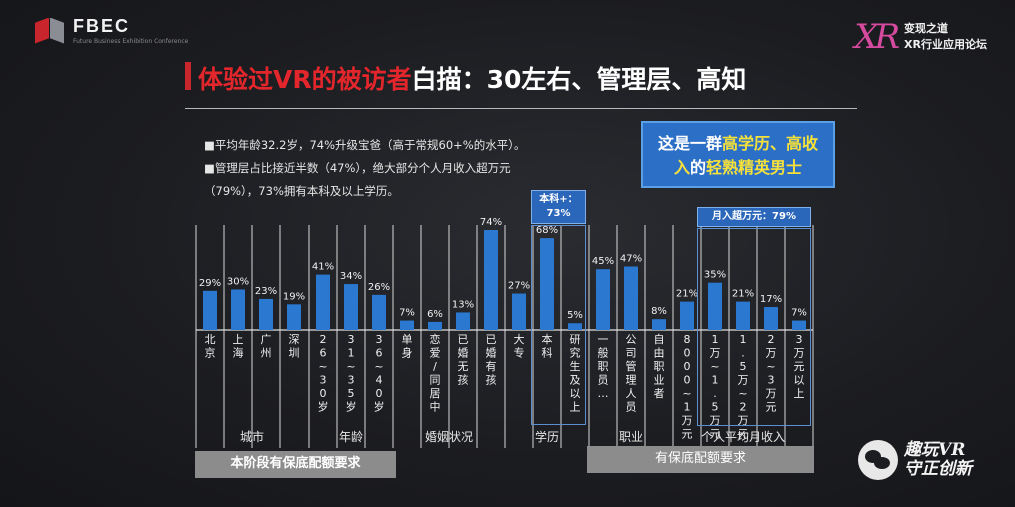  Describe the element at coordinates (295, 464) in the screenshot. I see `quota-bar-current-stage: 本阶段有保底配额要求` at that location.